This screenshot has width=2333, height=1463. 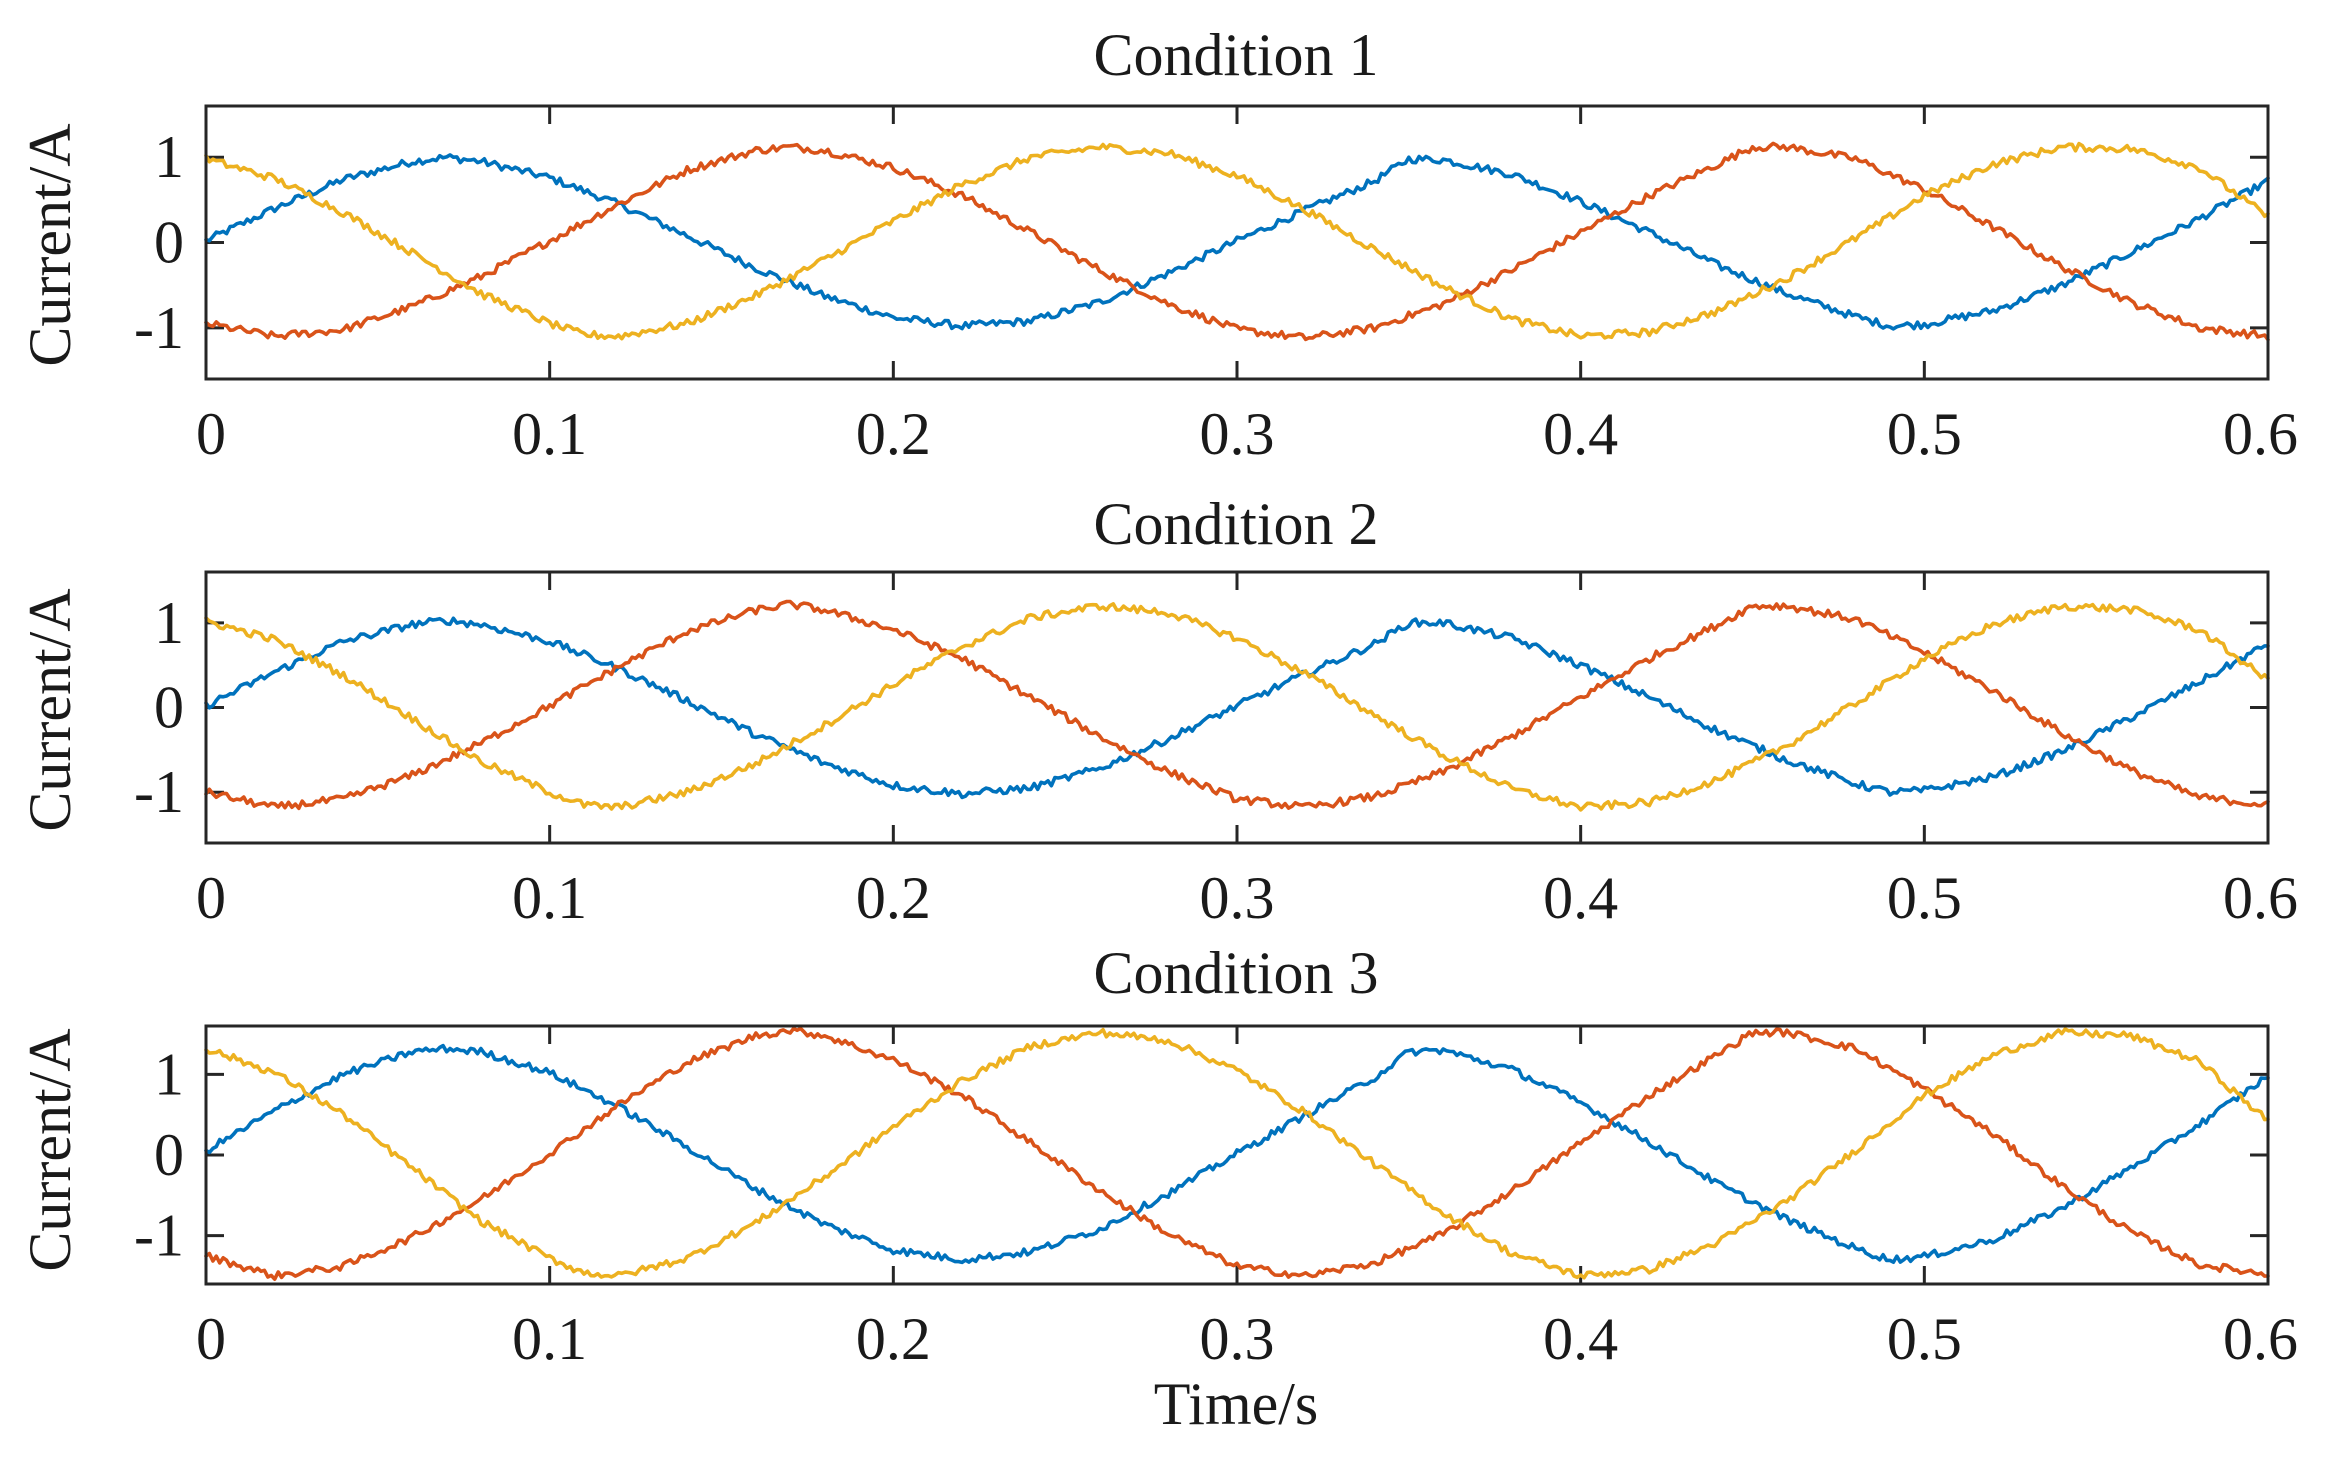 I want to click on panel-title: Condition 1, so click(x=1235, y=55).